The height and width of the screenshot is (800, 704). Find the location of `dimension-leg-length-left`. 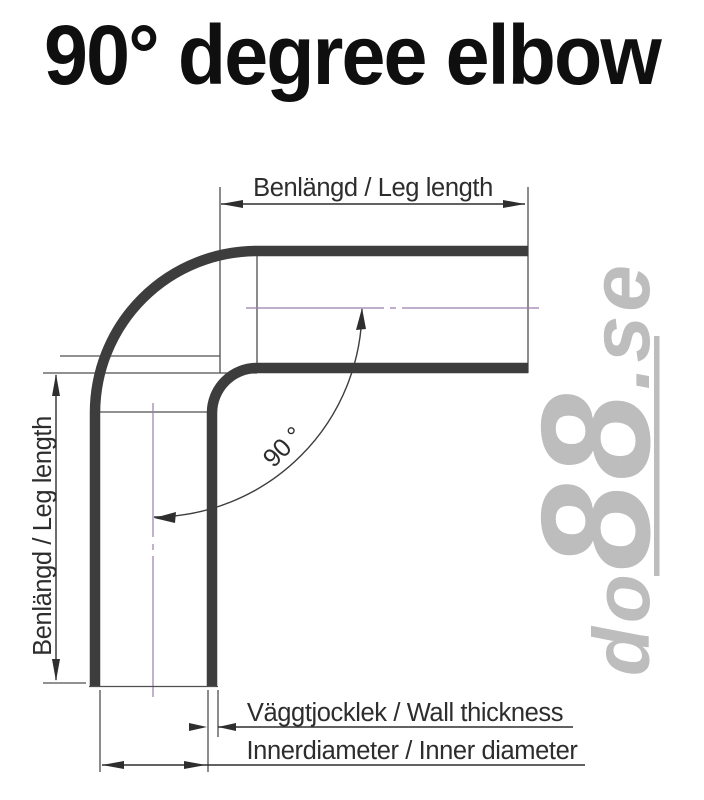

dimension-leg-length-left is located at coordinates (56, 527).